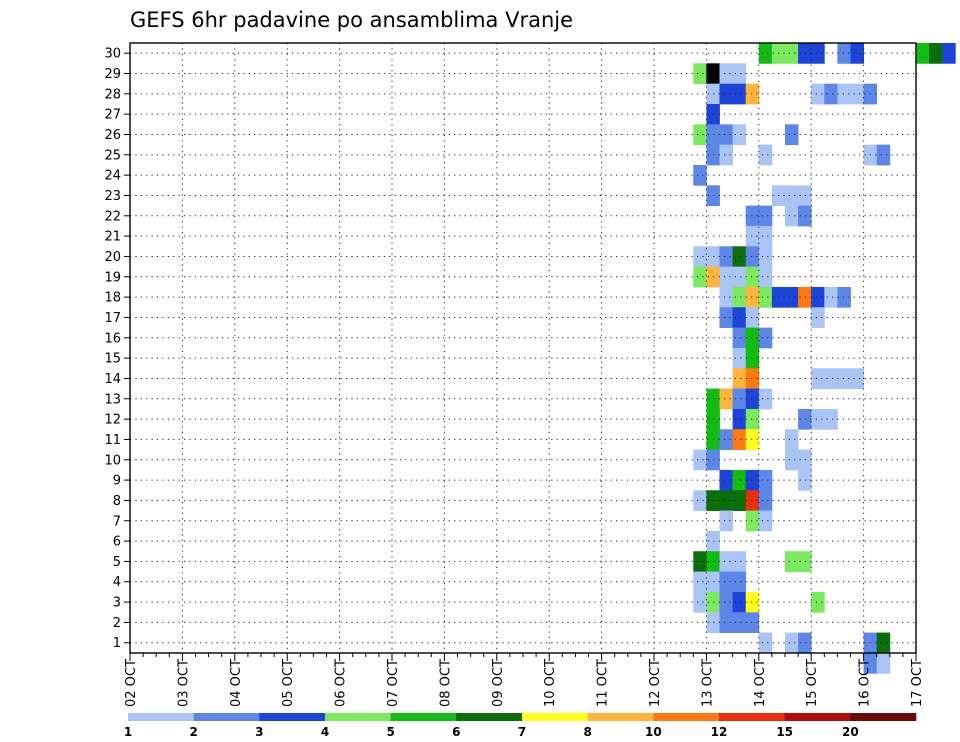 The height and width of the screenshot is (742, 960). Describe the element at coordinates (850, 732) in the screenshot. I see `colorbar-label: 20` at that location.